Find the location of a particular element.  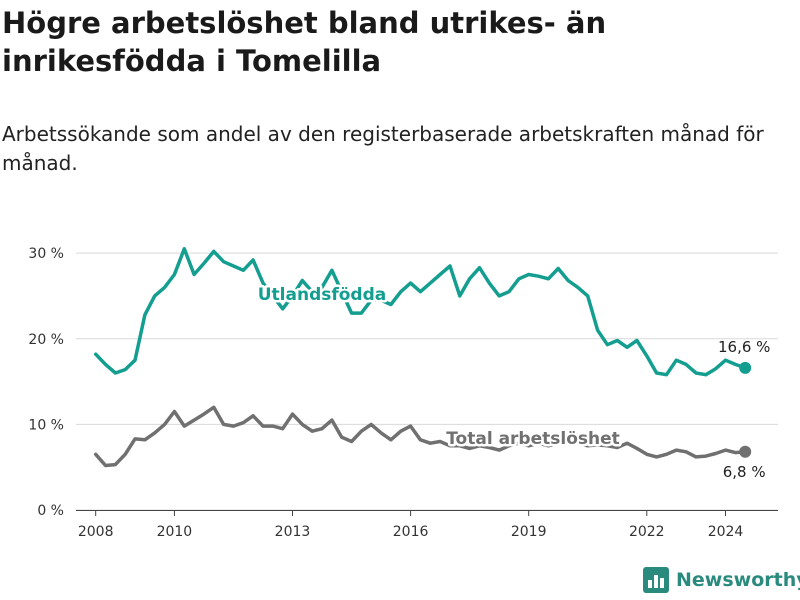

end-value-label-foreign-born: 16,6 % is located at coordinates (744, 347).